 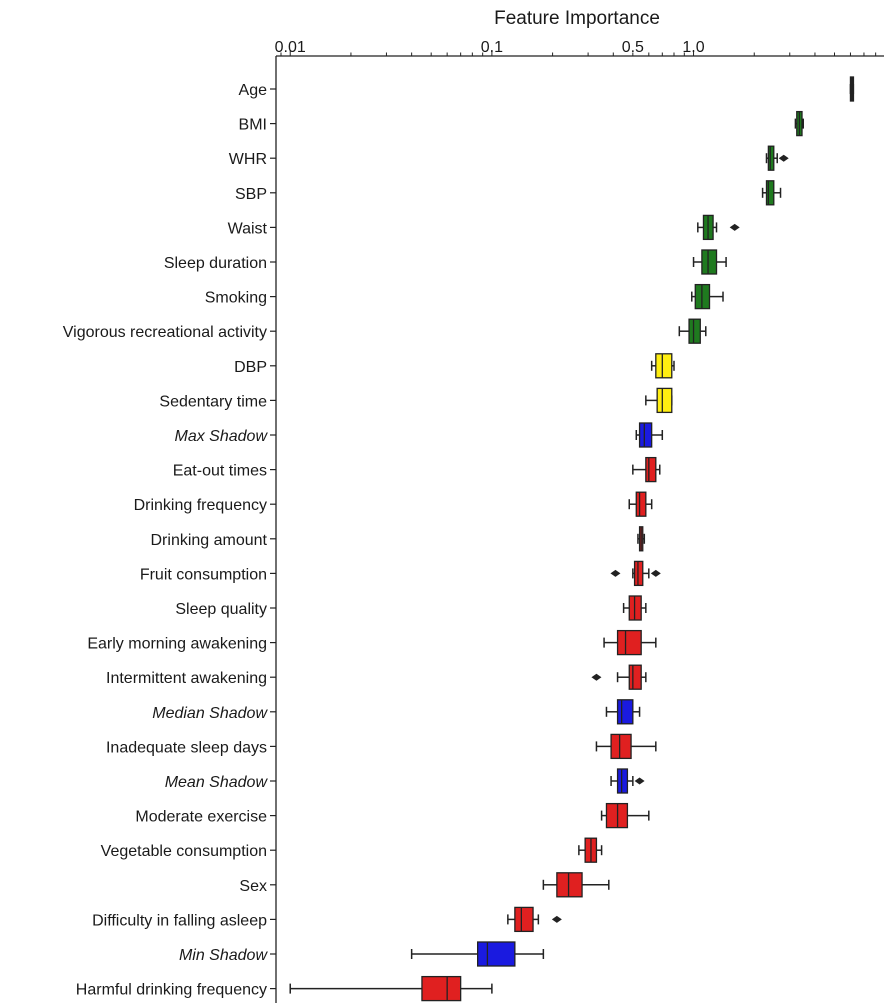 I want to click on feature-label: WHR, so click(x=248, y=159).